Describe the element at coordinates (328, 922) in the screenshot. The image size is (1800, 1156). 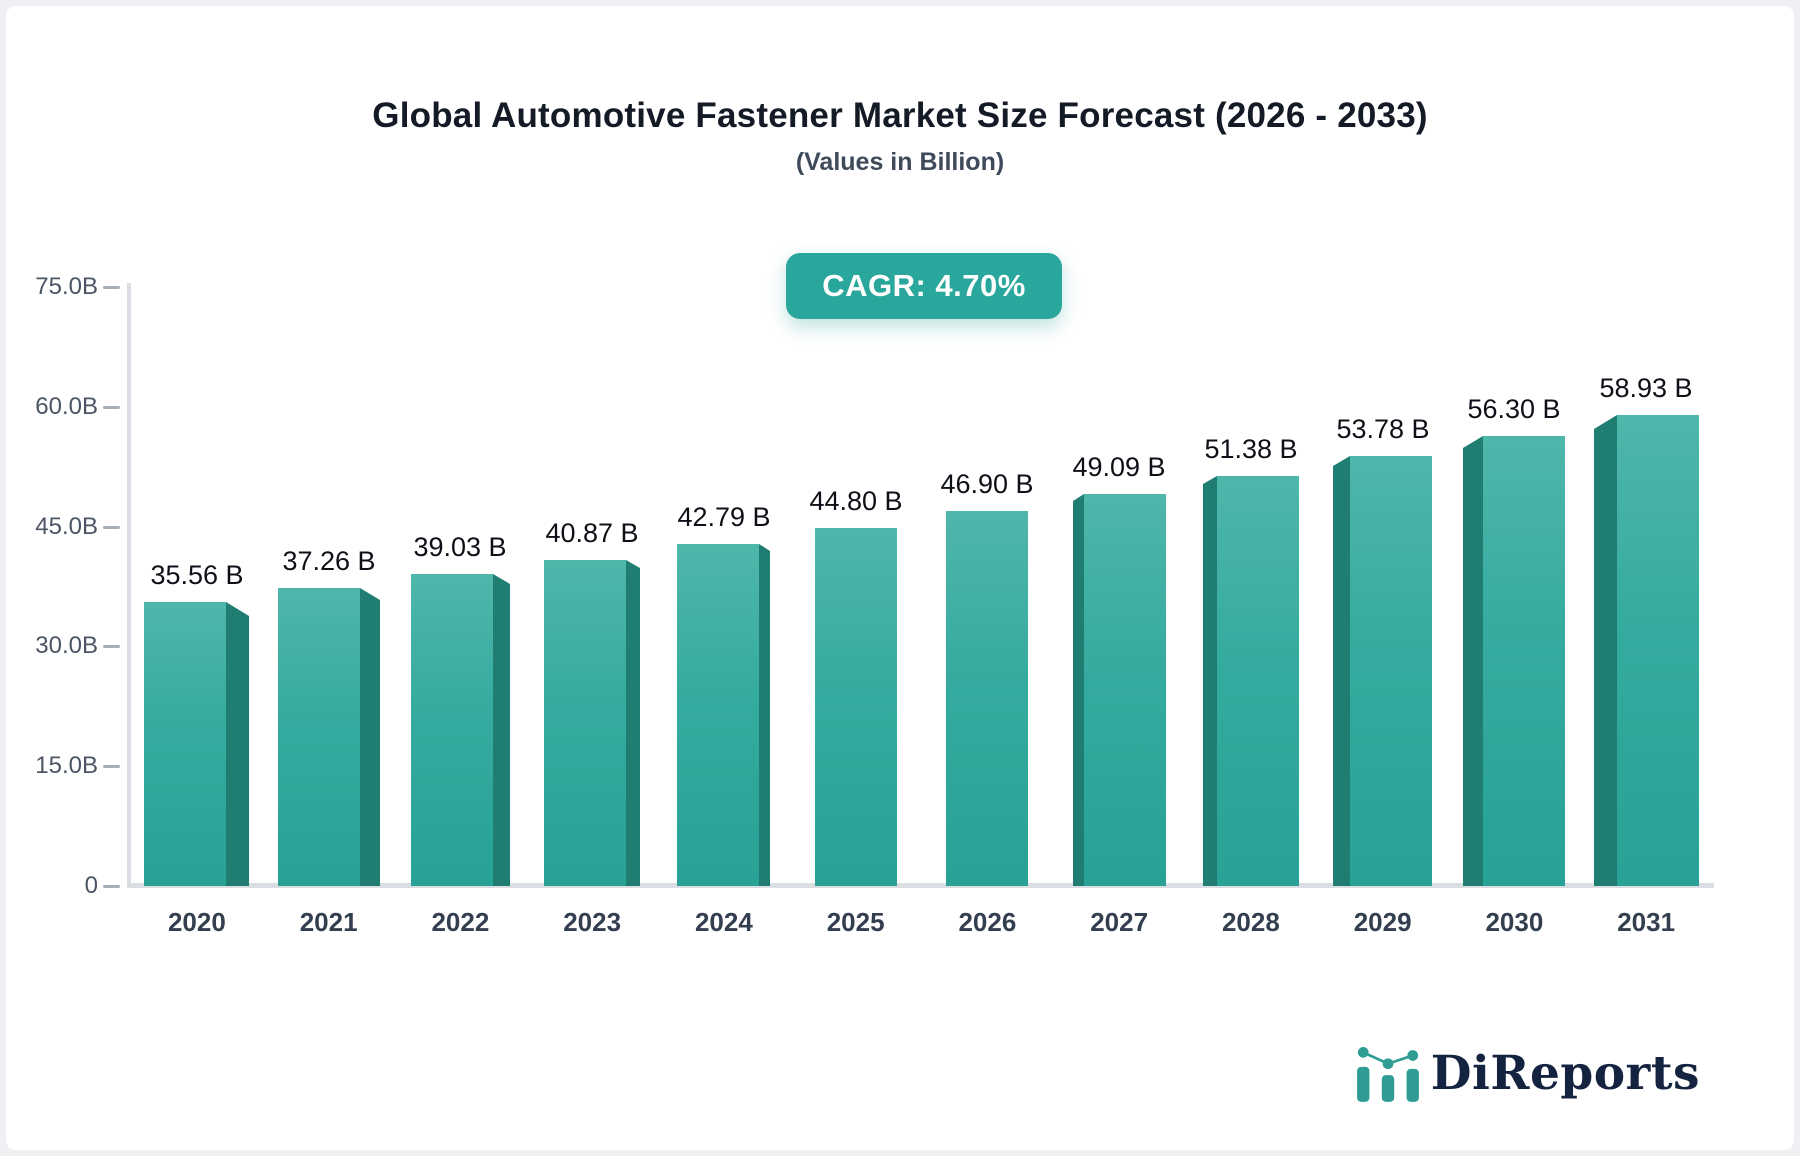
I see `x-axis-label-2021: 2021` at that location.